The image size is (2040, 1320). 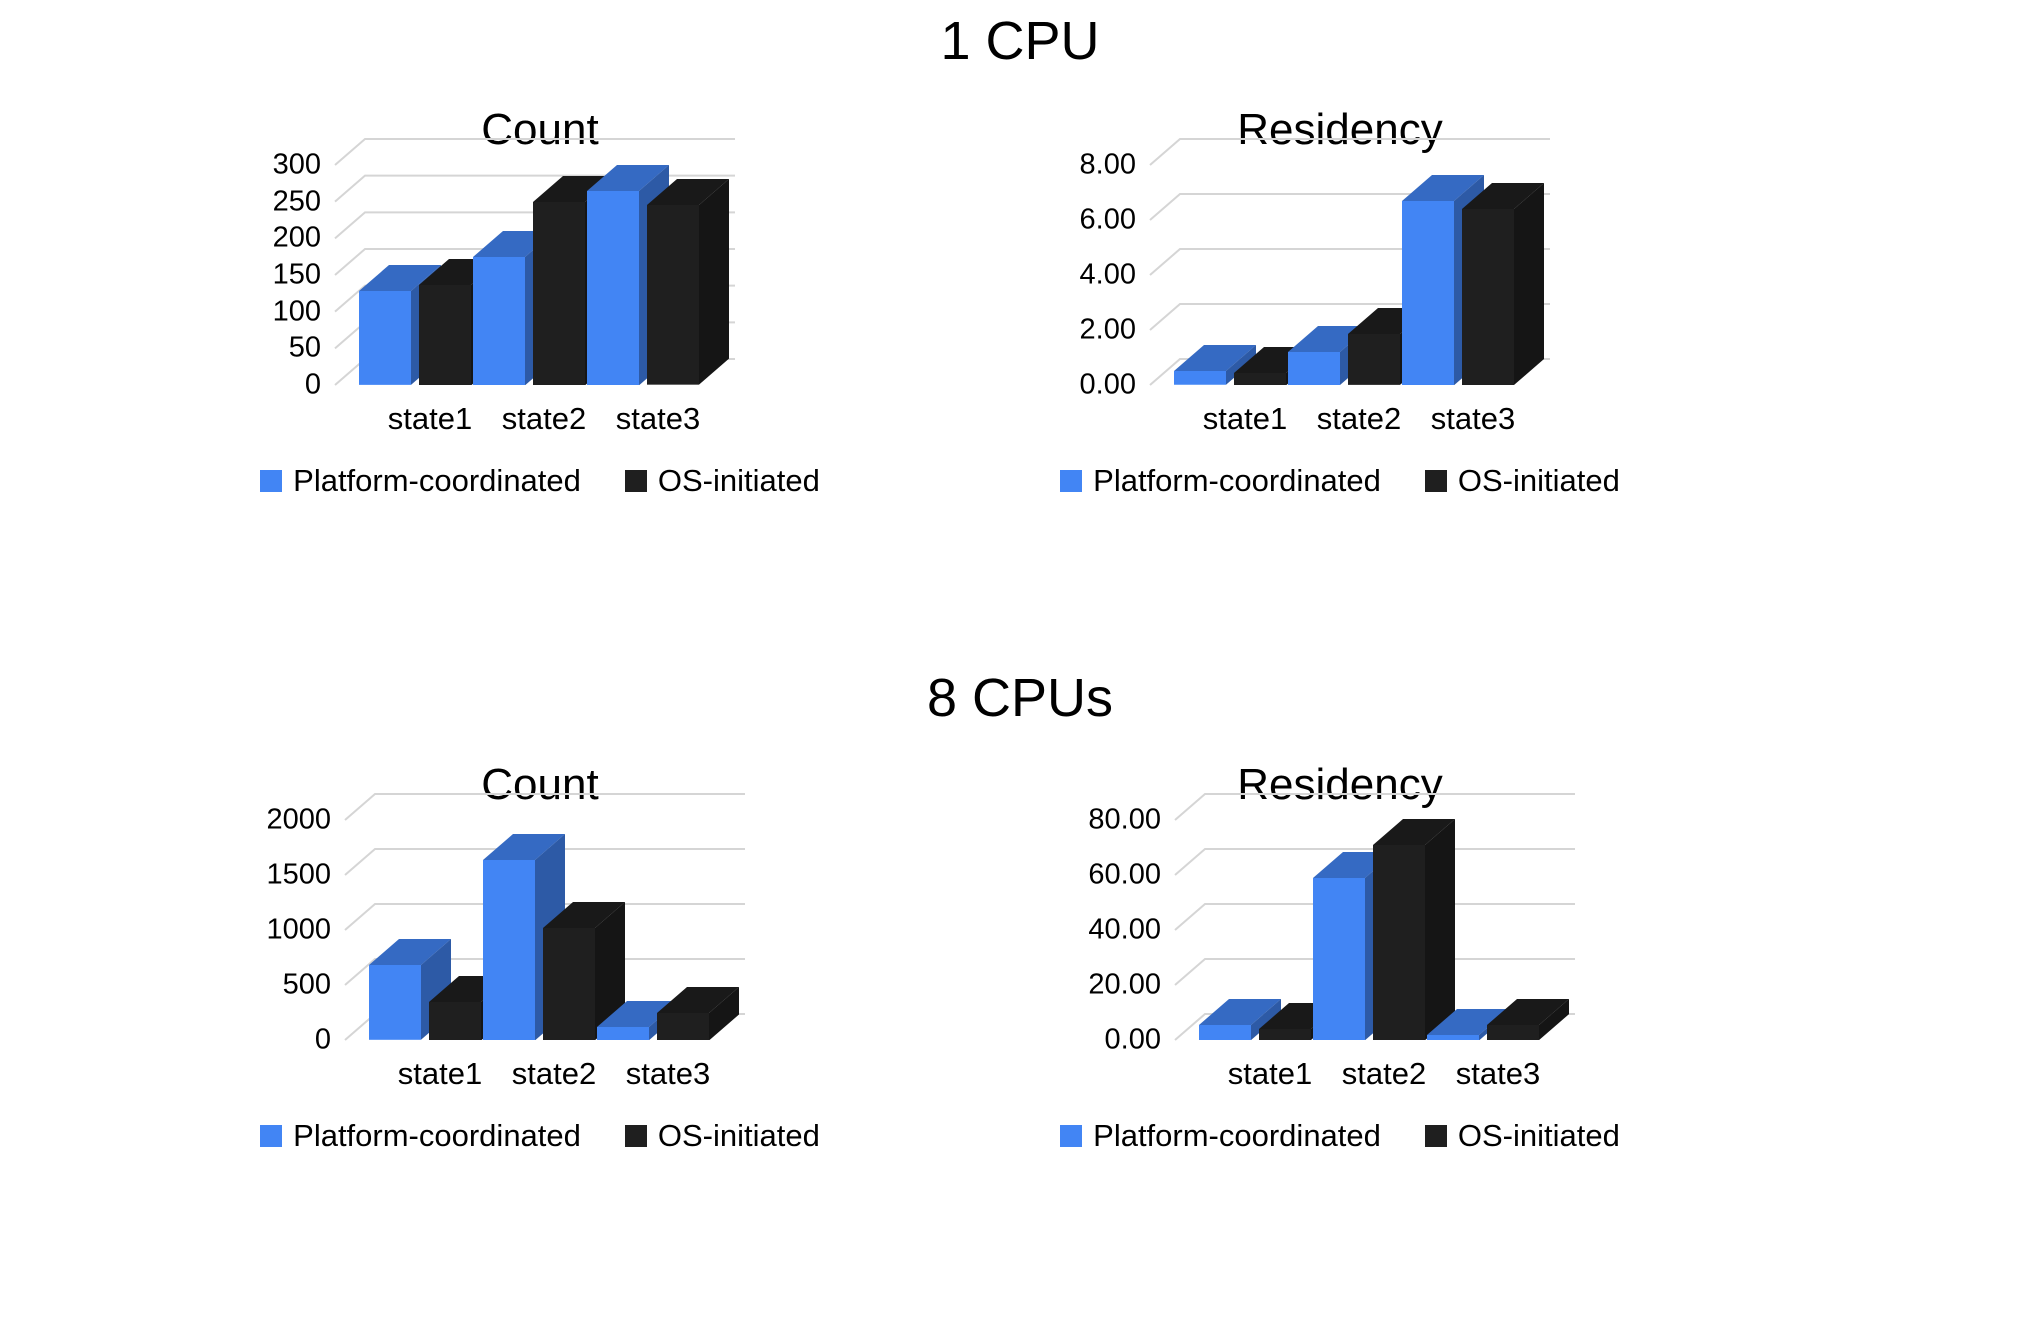 I want to click on y-tick-label: 60.00, so click(x=1124, y=874).